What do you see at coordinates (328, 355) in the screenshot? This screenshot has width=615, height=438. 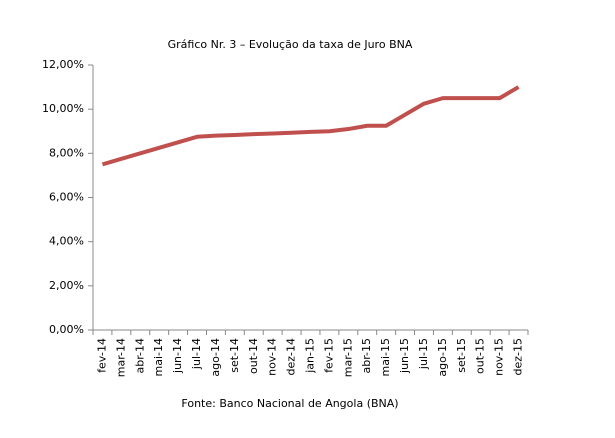 I see `x-tick-label: fev-15` at bounding box center [328, 355].